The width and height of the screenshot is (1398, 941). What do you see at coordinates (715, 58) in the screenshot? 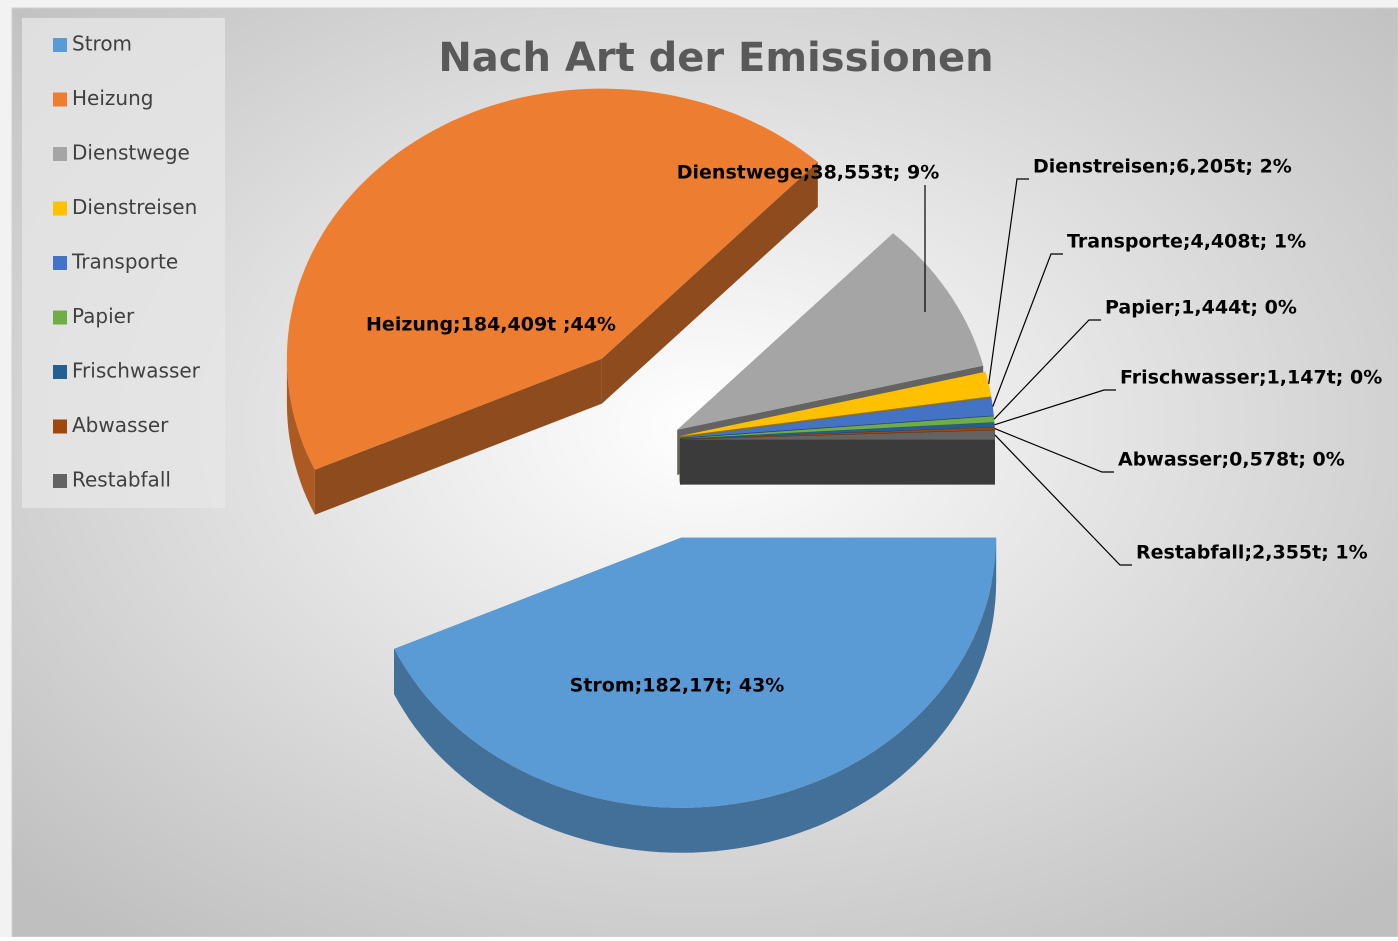
I see `chart-title: Nach Art der Emissionen` at bounding box center [715, 58].